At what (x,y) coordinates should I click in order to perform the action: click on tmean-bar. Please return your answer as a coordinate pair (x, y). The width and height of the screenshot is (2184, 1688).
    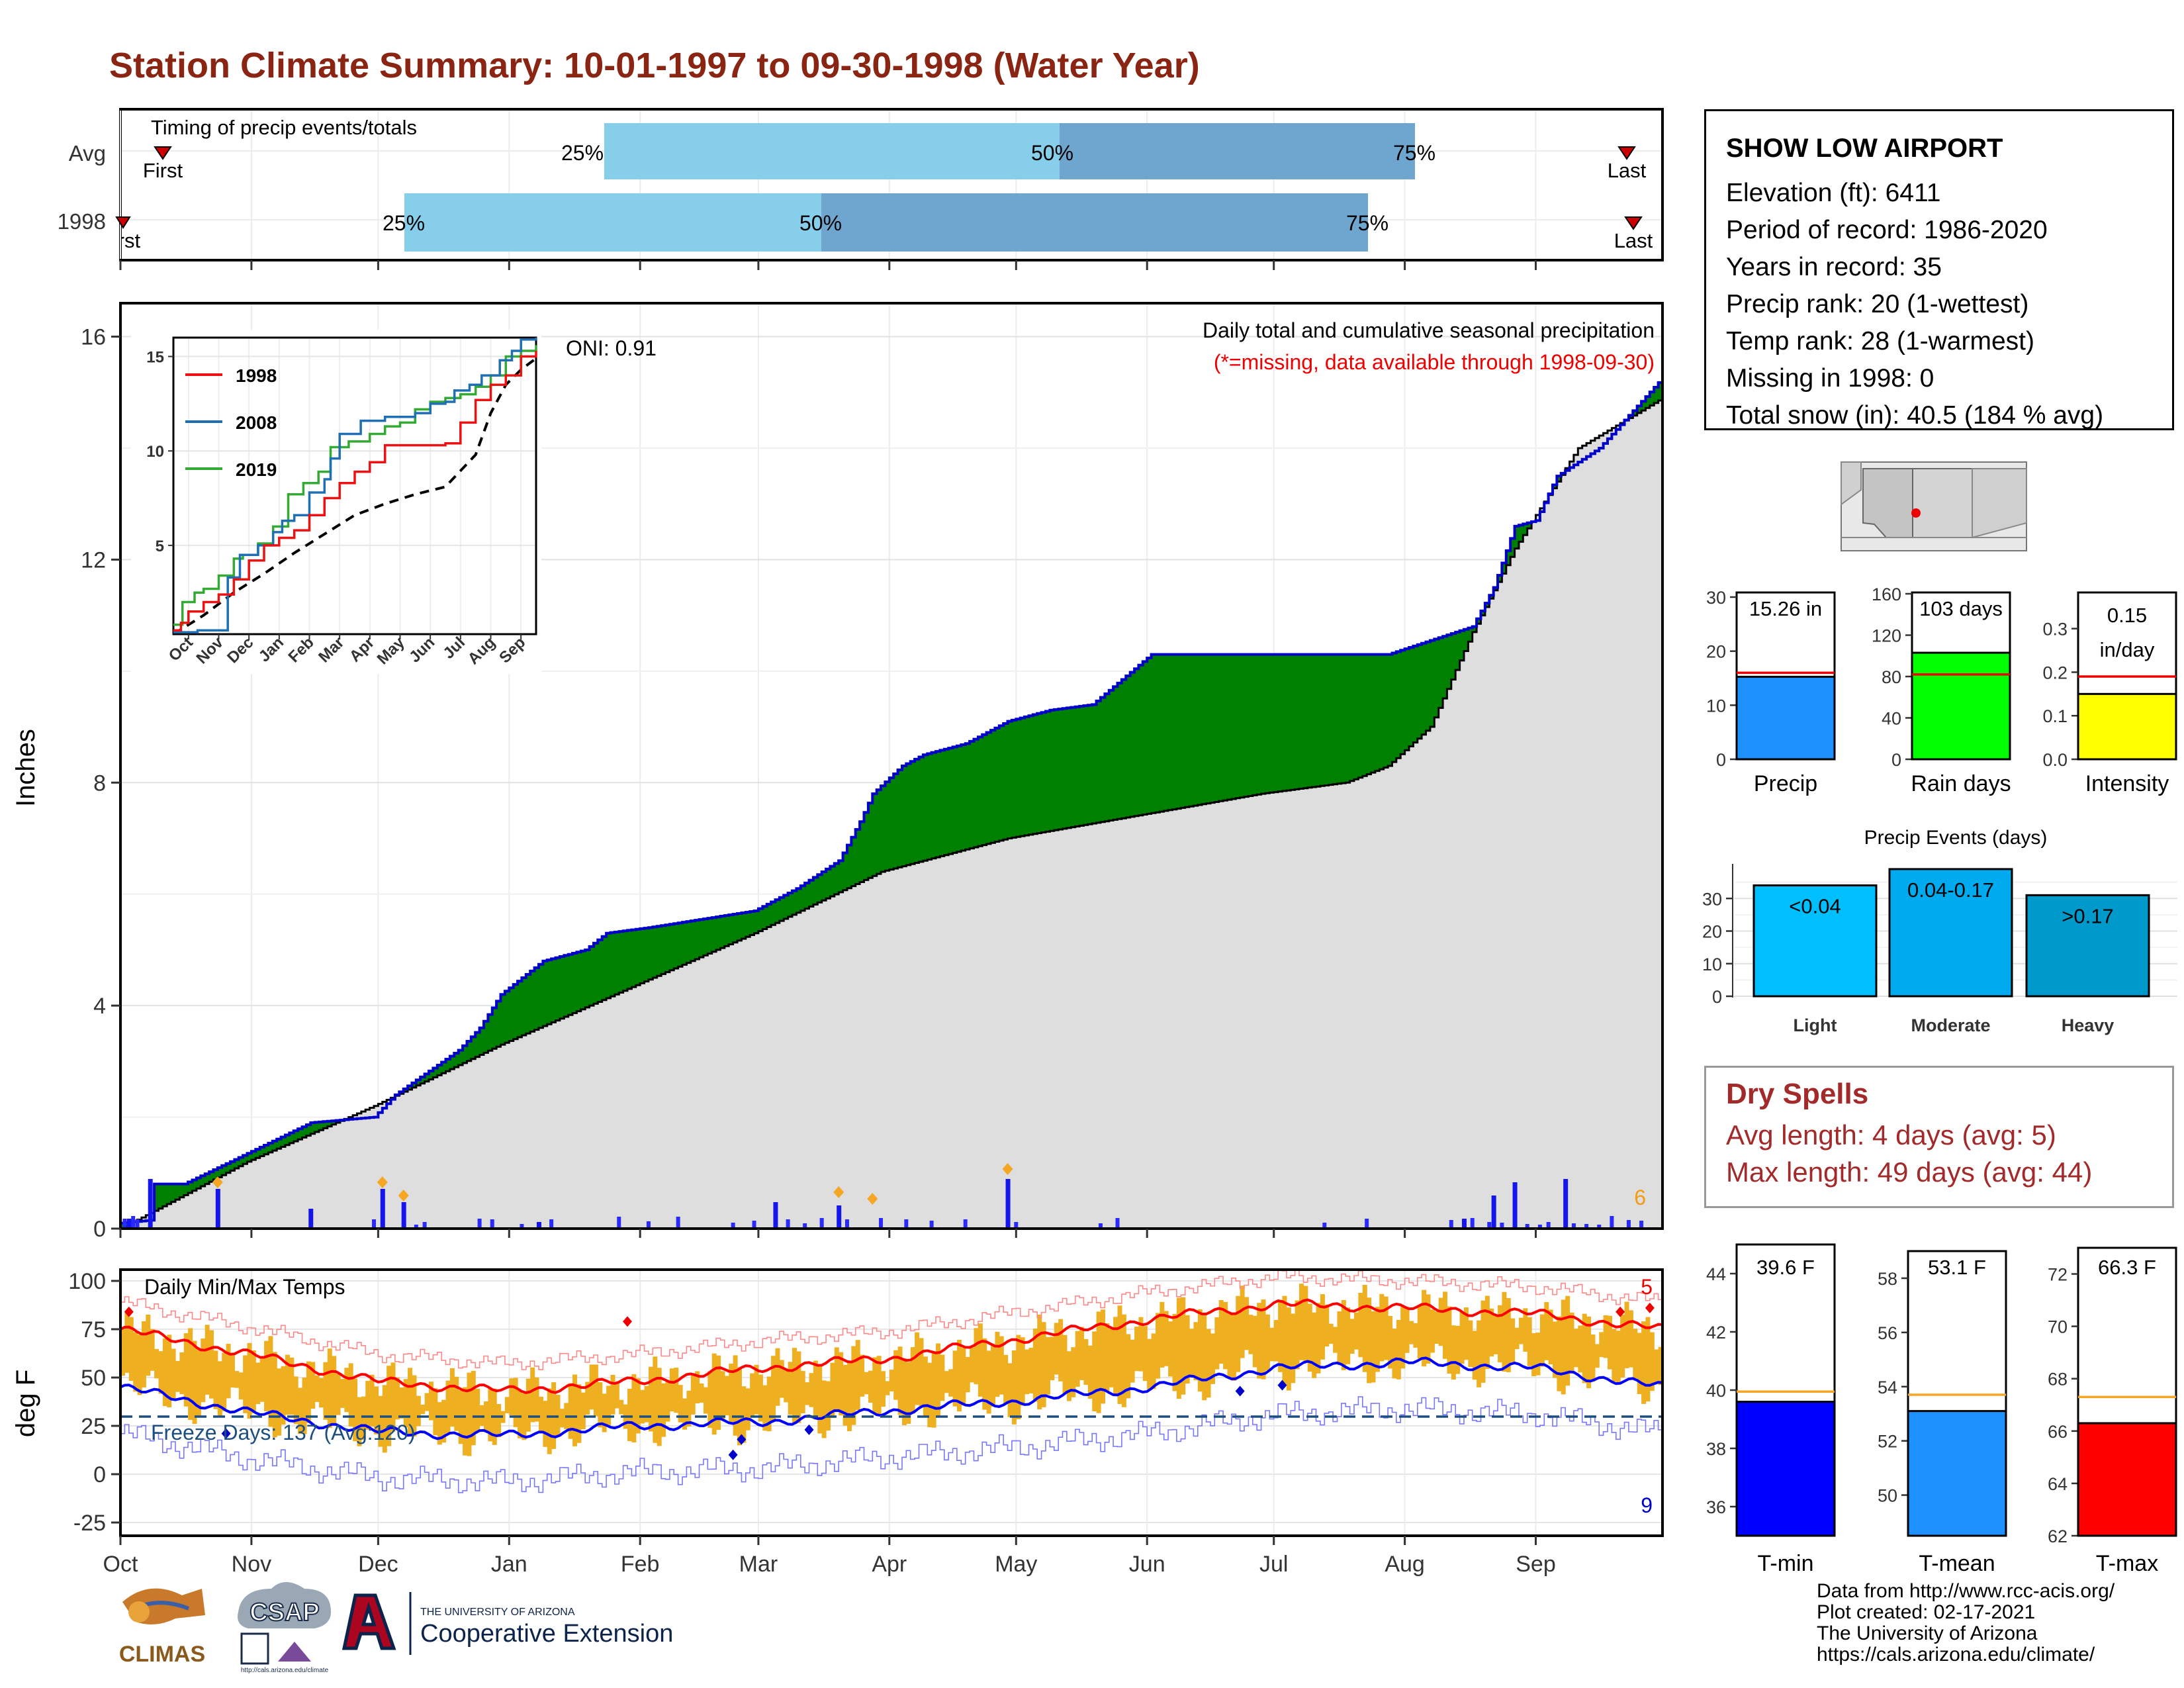
    Looking at the image, I should click on (1957, 1473).